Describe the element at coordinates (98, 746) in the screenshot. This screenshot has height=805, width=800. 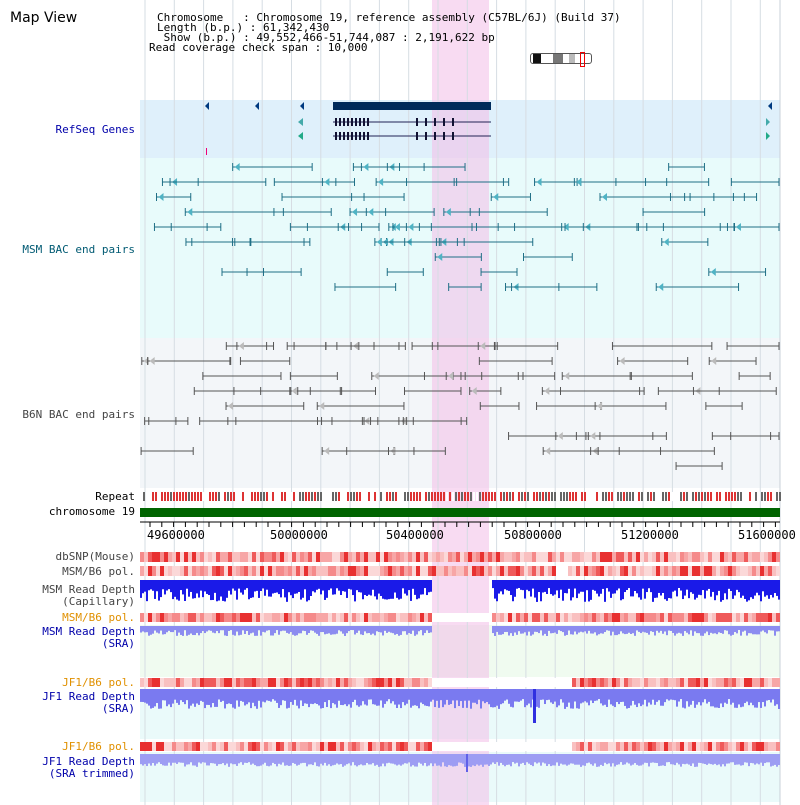
I see `track-label-jf1-b6-pol-2: JF1/B6 pol.` at that location.